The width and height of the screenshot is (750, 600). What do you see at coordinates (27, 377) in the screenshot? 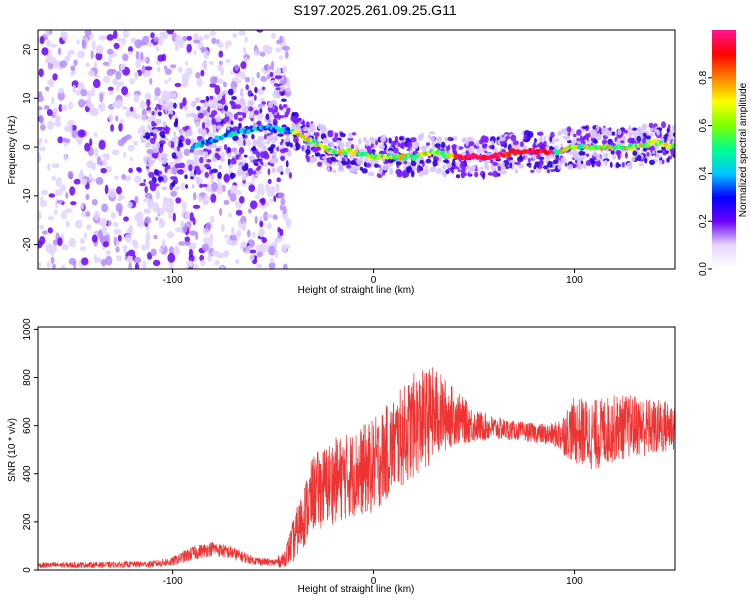
I see `snr-ytick-label: 800` at bounding box center [27, 377].